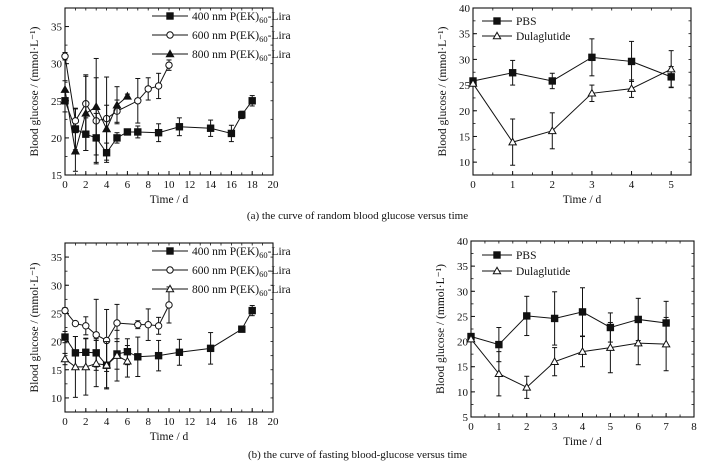 Image resolution: width=715 pixels, height=468 pixels. I want to click on x-tick-label: 1, so click(499, 427).